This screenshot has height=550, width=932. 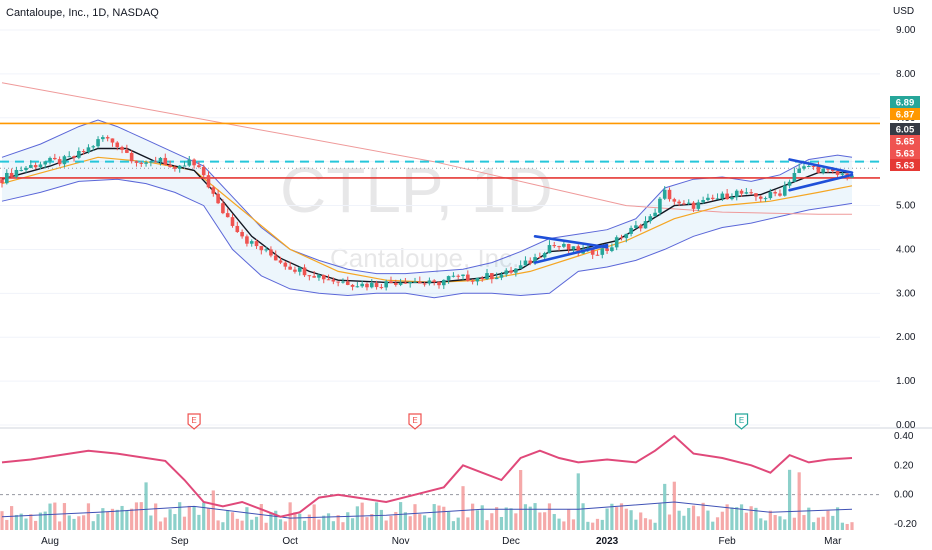 I want to click on x-tick-label: 2023, so click(x=607, y=541).